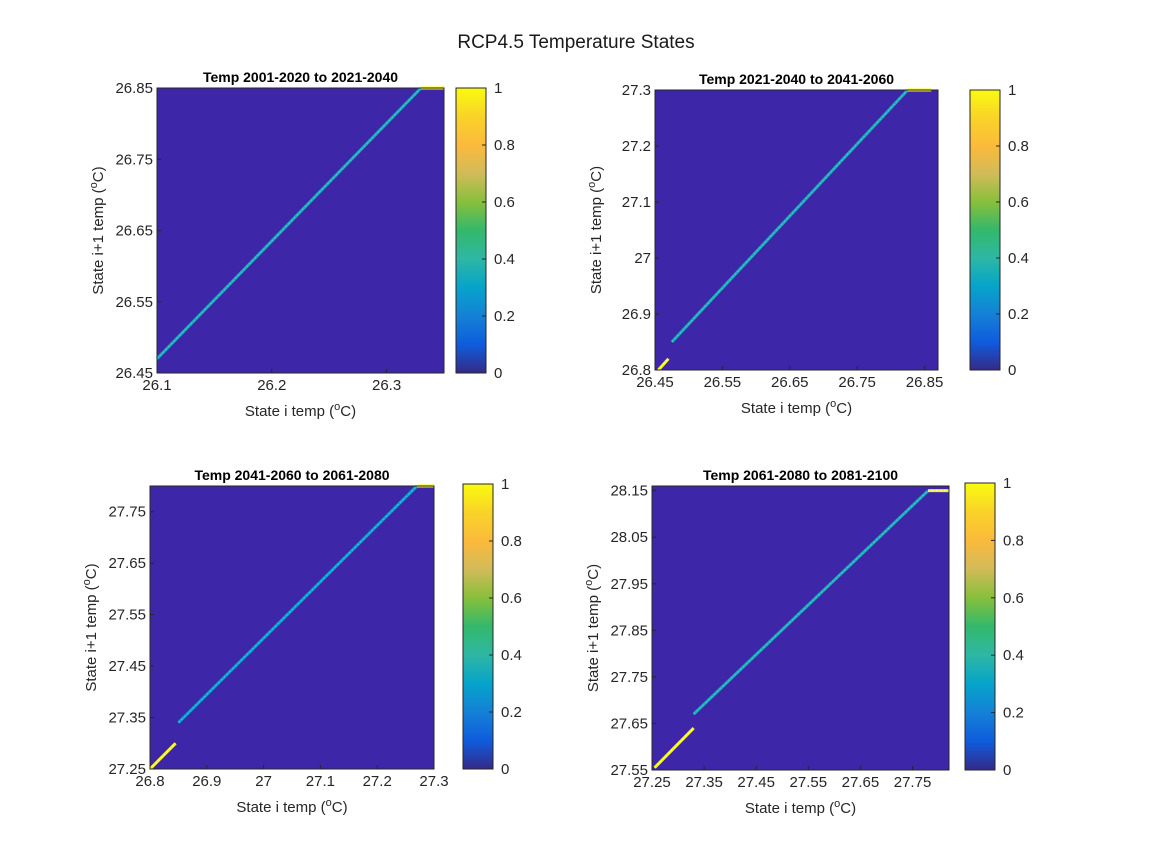 The width and height of the screenshot is (1152, 864). What do you see at coordinates (636, 314) in the screenshot?
I see `y-tick-label-2-2: 26.9` at bounding box center [636, 314].